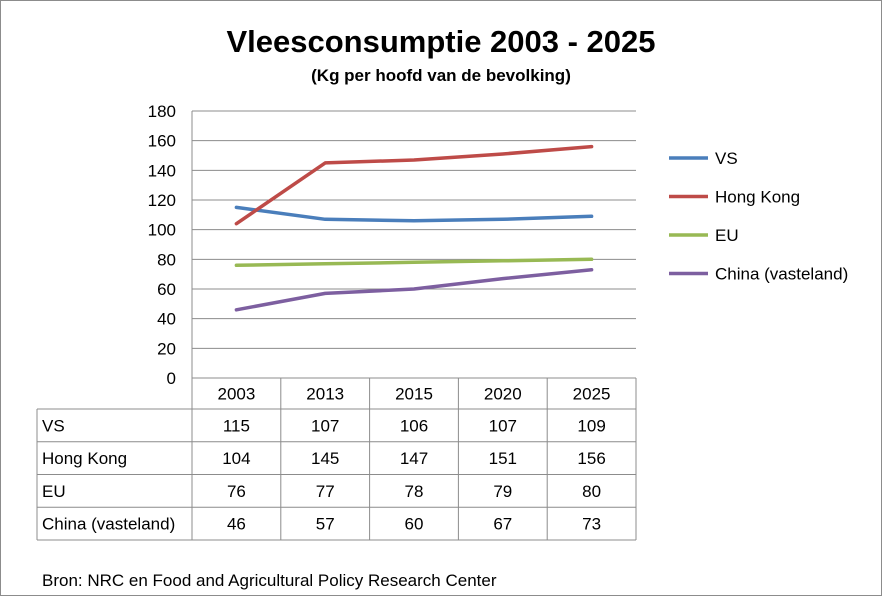 This screenshot has width=882, height=596. I want to click on table-cell-value: 147, so click(414, 458).